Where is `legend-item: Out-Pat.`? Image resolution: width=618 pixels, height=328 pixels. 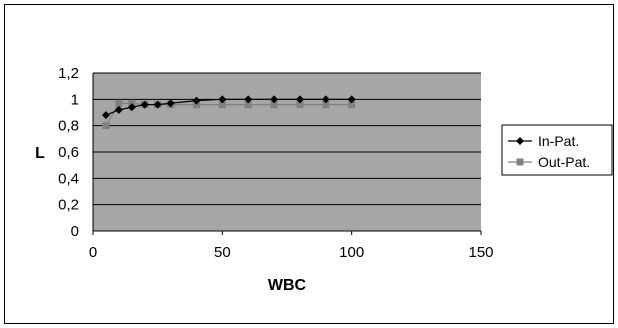
legend-item: Out-Pat. is located at coordinates (549, 162).